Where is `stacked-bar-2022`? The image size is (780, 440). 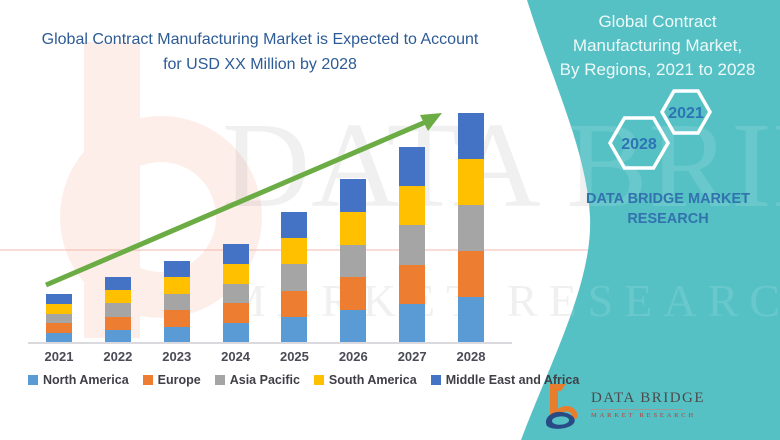 stacked-bar-2022 is located at coordinates (117, 310).